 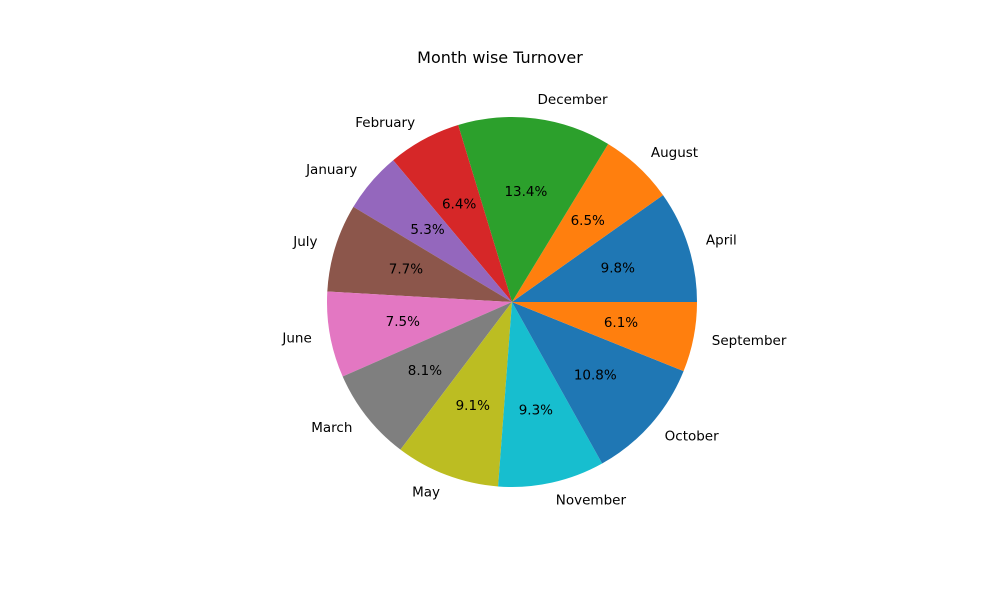 I want to click on slice-label-january: January, so click(x=331, y=170).